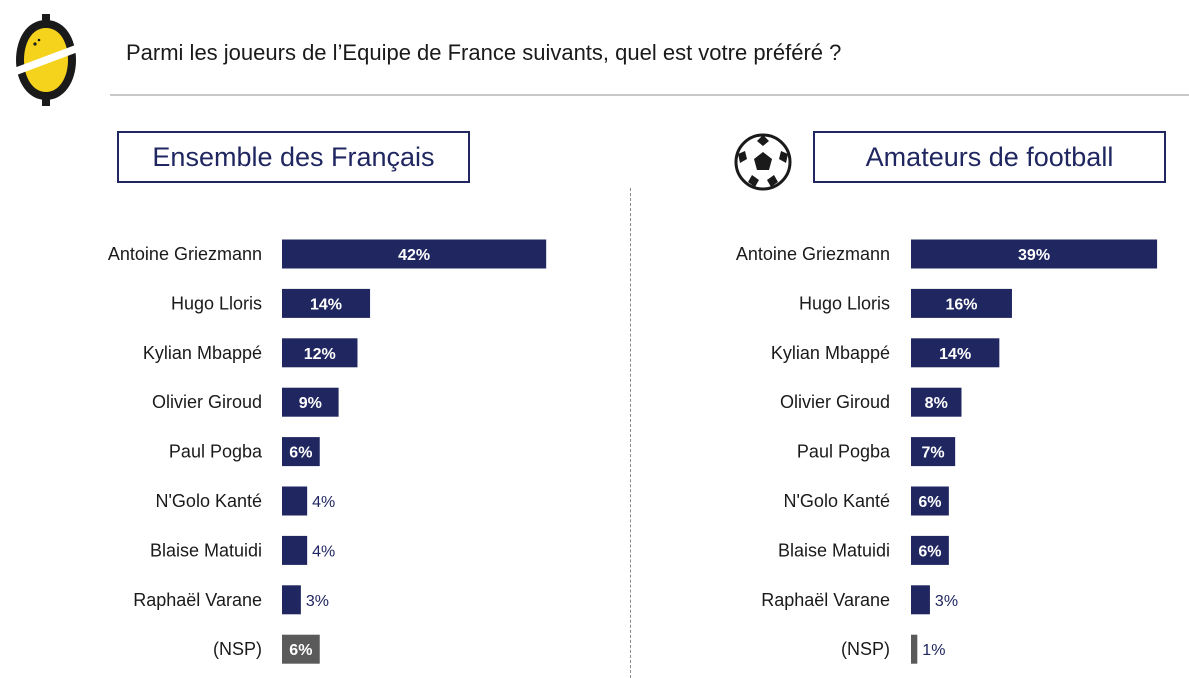 The height and width of the screenshot is (678, 1189). What do you see at coordinates (825, 600) in the screenshot?
I see `football-fans-category-label: Raphaël Varane` at bounding box center [825, 600].